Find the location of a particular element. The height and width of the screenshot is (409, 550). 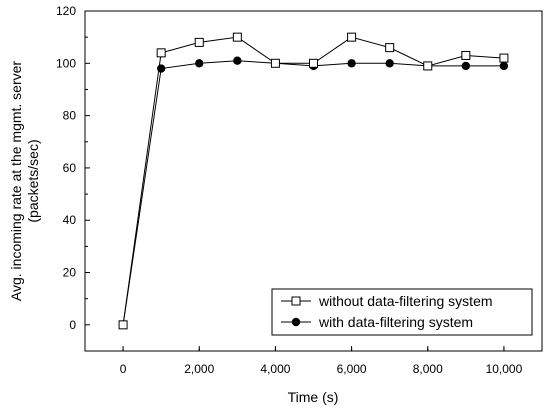

legend-item-with-filtering: with data-filtering system is located at coordinates (377, 322).